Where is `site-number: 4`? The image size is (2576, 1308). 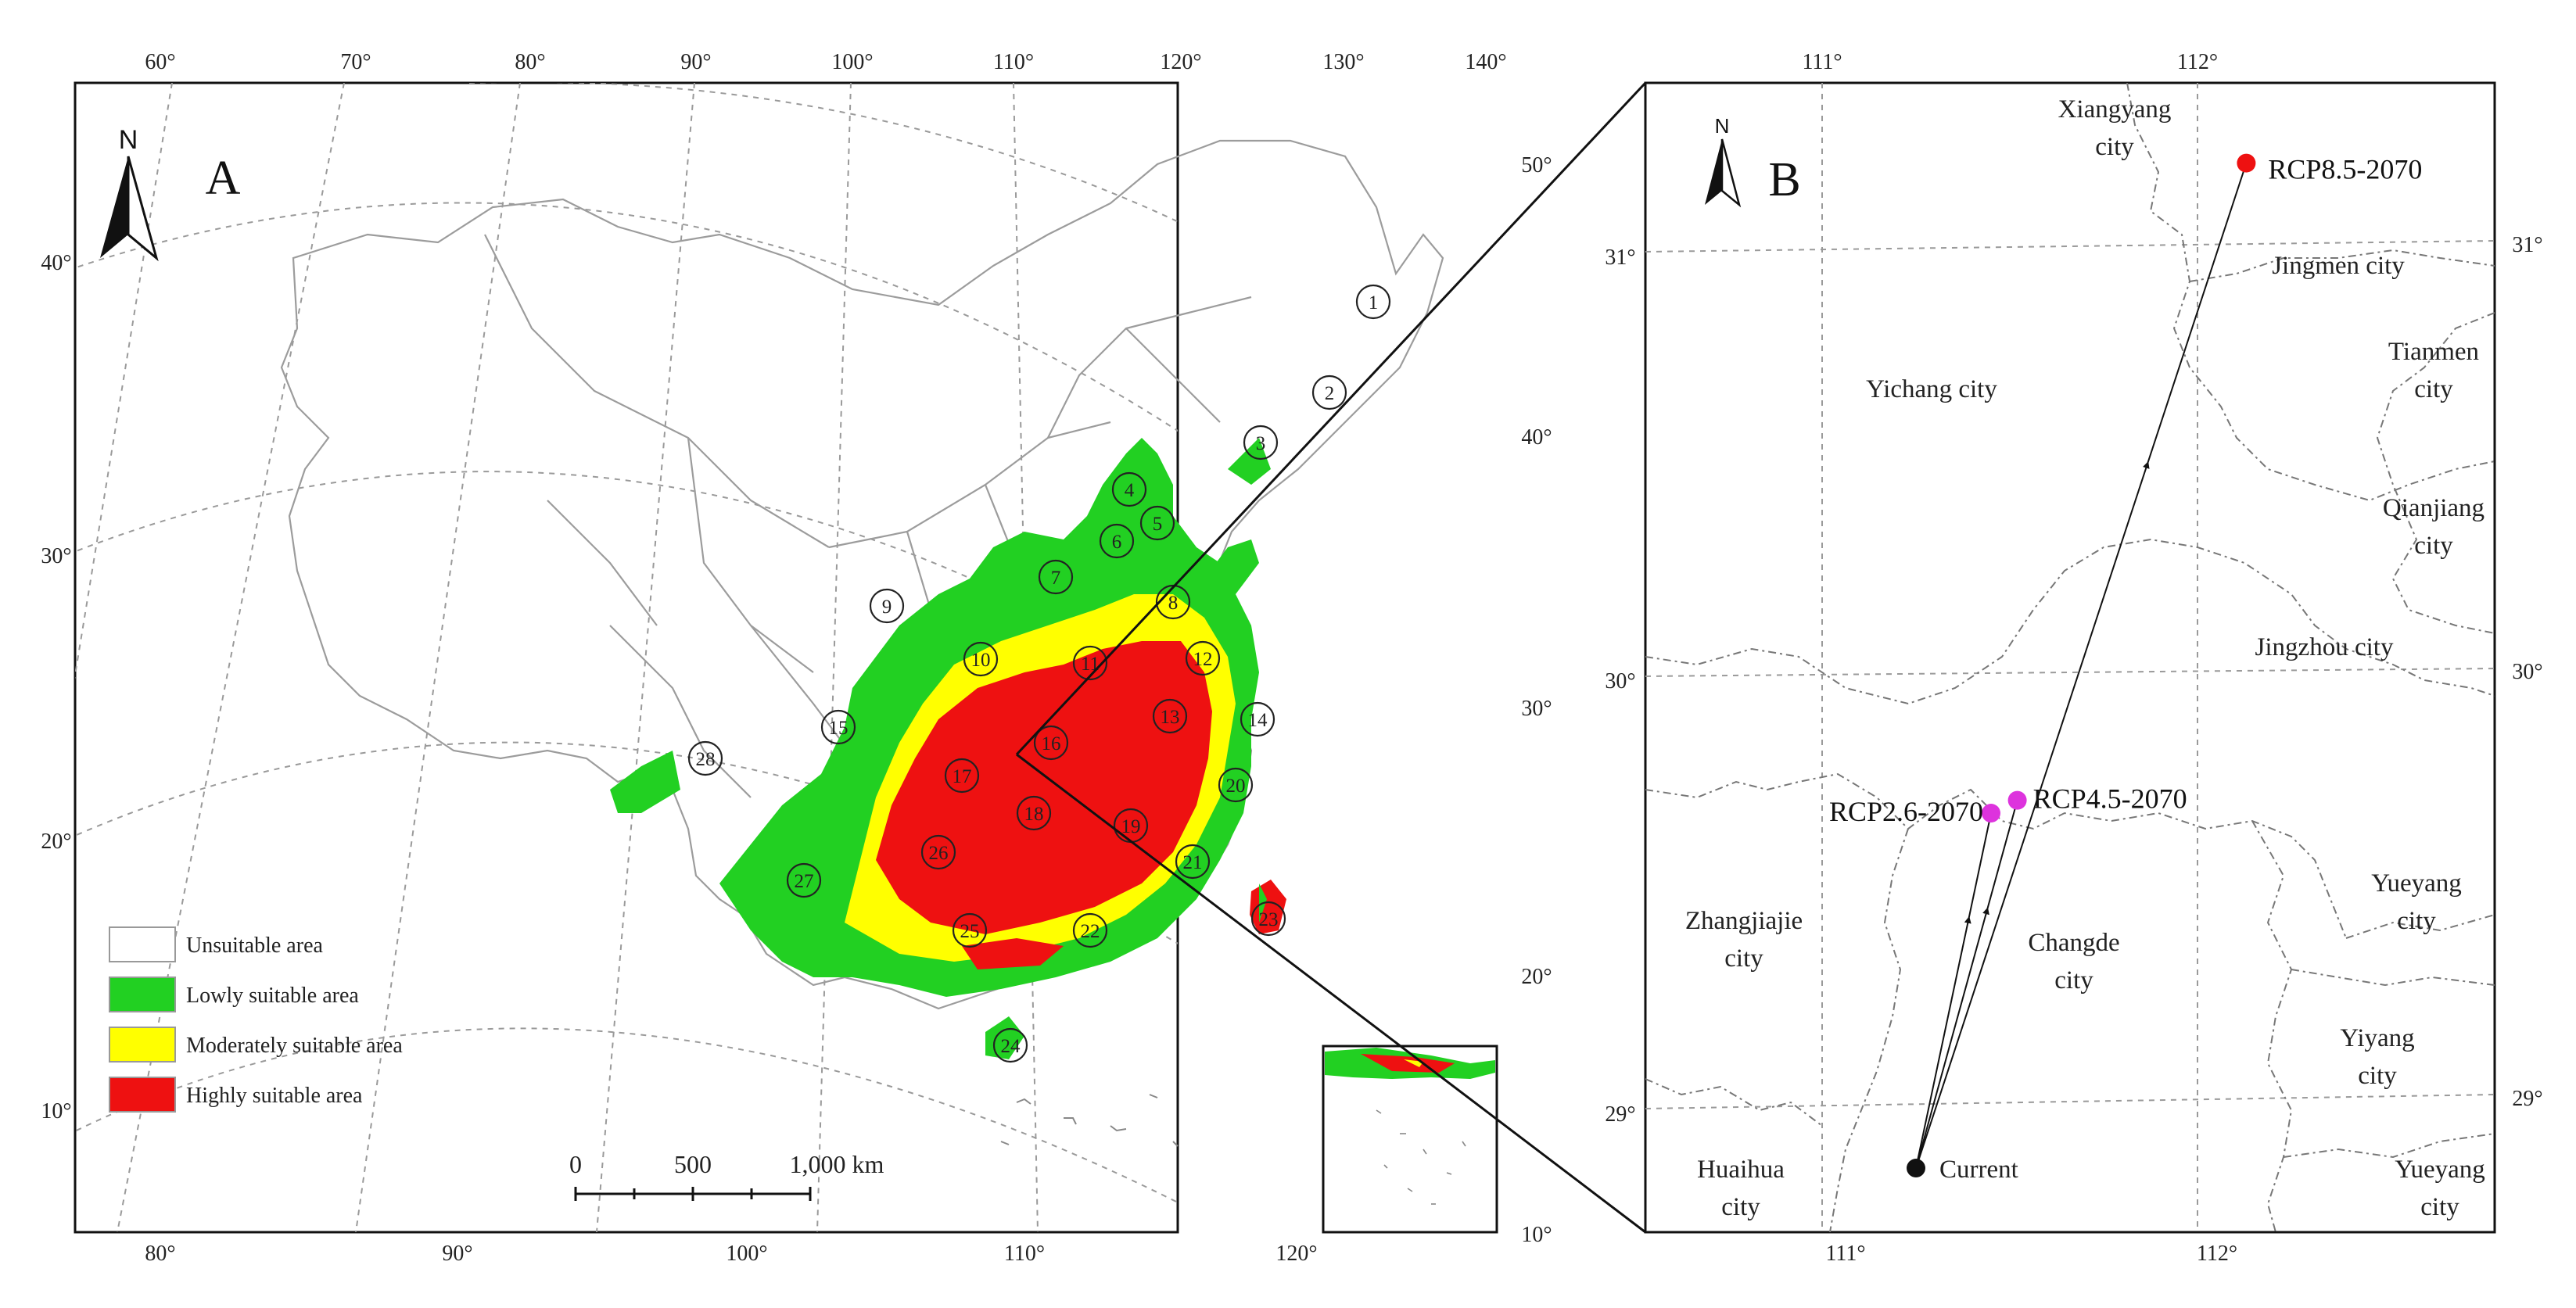 site-number: 4 is located at coordinates (1130, 490).